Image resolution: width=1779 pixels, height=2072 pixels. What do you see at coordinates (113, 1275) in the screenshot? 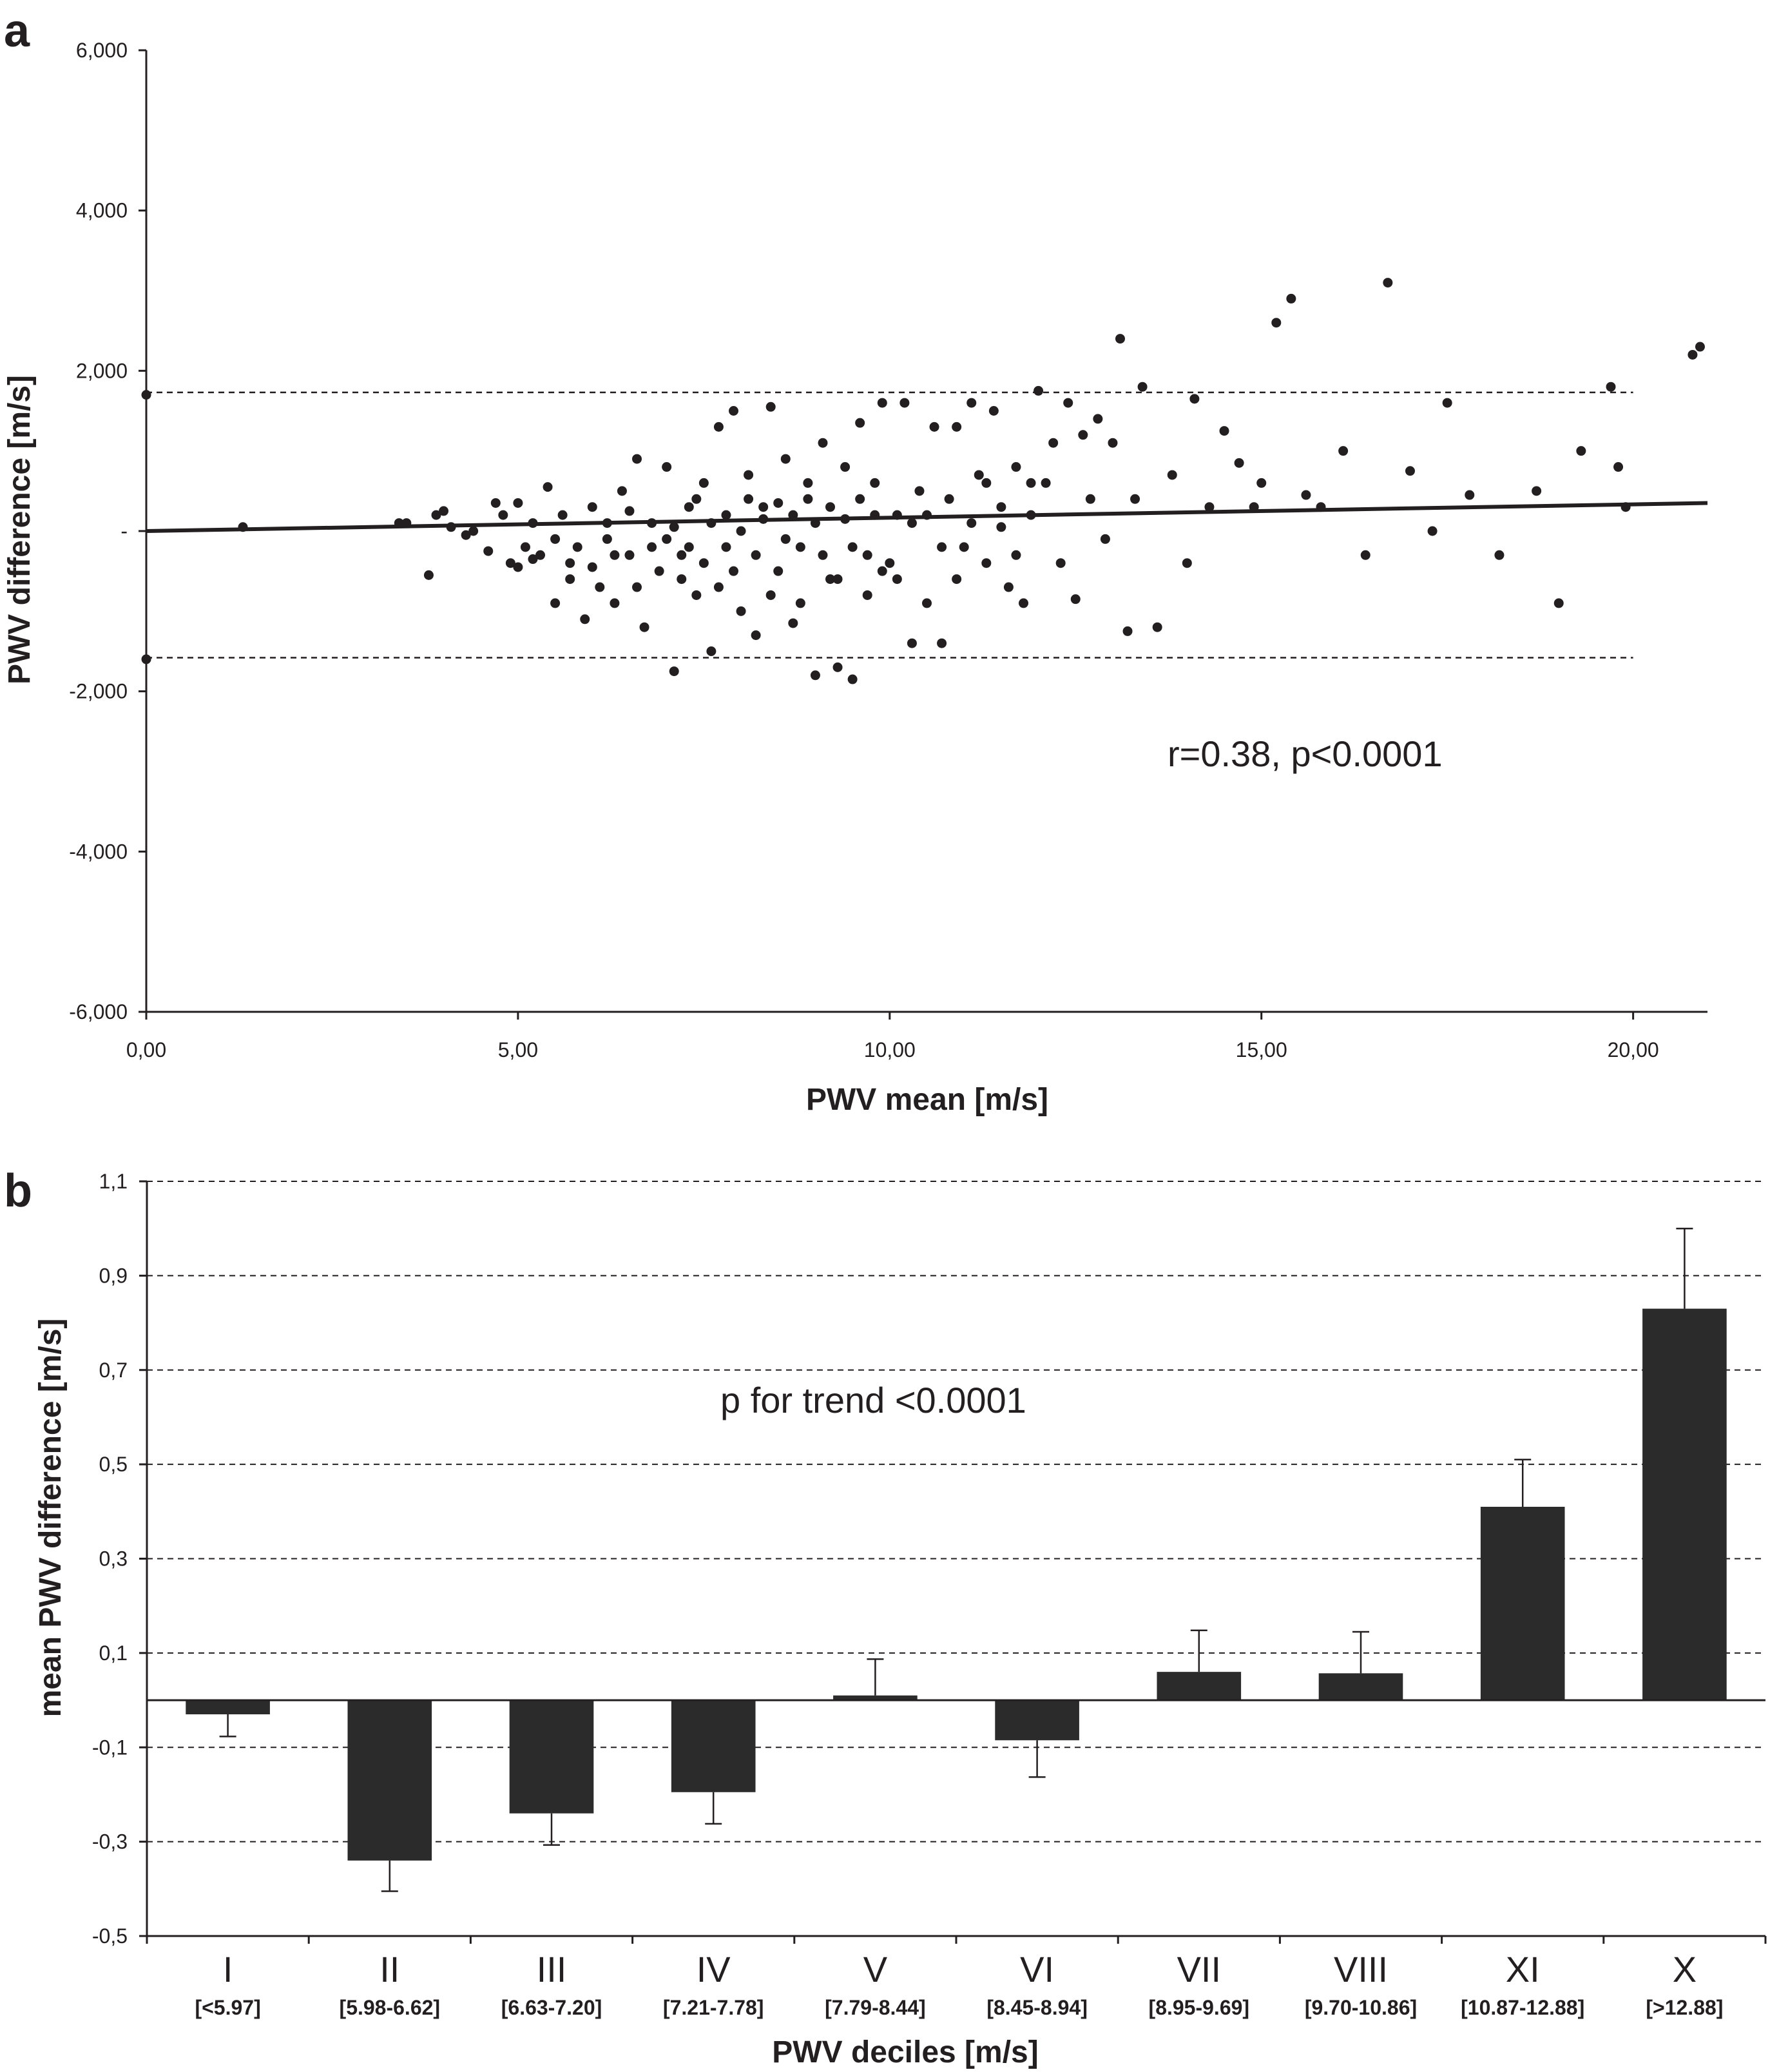
I see `y-tick-label-b: 0,9` at bounding box center [113, 1275].